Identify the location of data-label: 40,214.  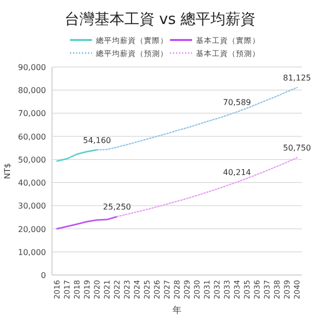
(237, 173).